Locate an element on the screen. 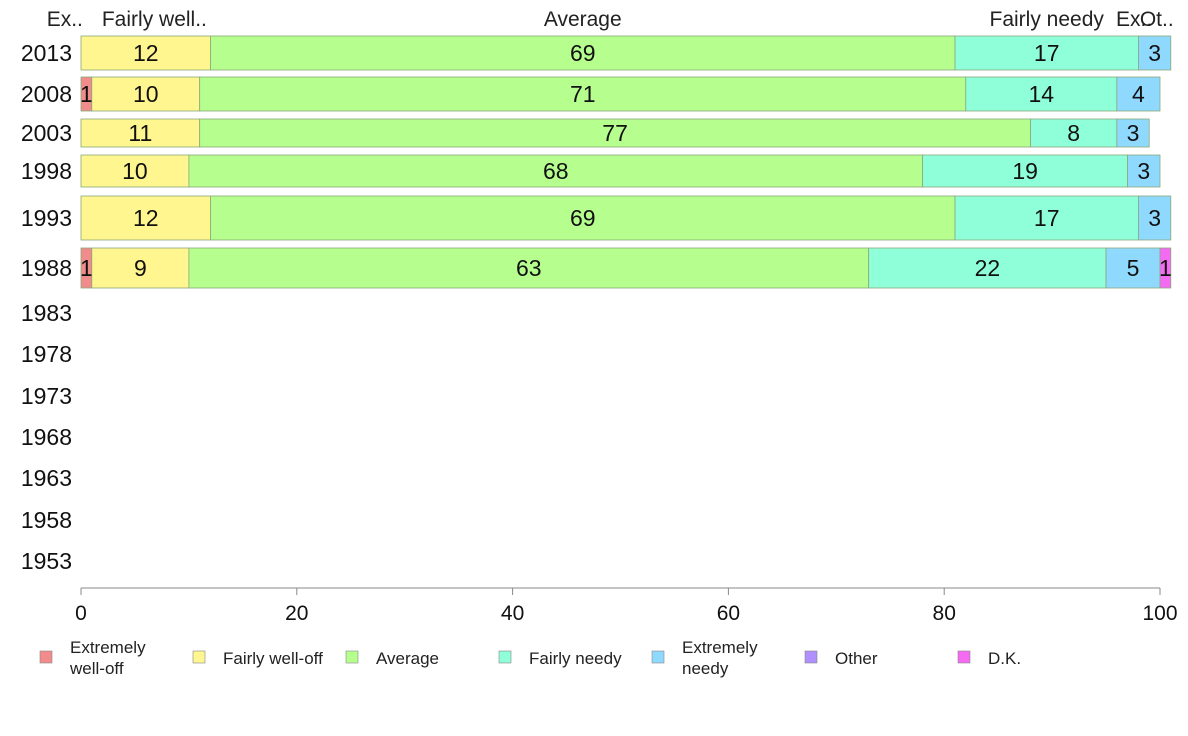  bar-1993-extremely-needy is located at coordinates (1155, 218).